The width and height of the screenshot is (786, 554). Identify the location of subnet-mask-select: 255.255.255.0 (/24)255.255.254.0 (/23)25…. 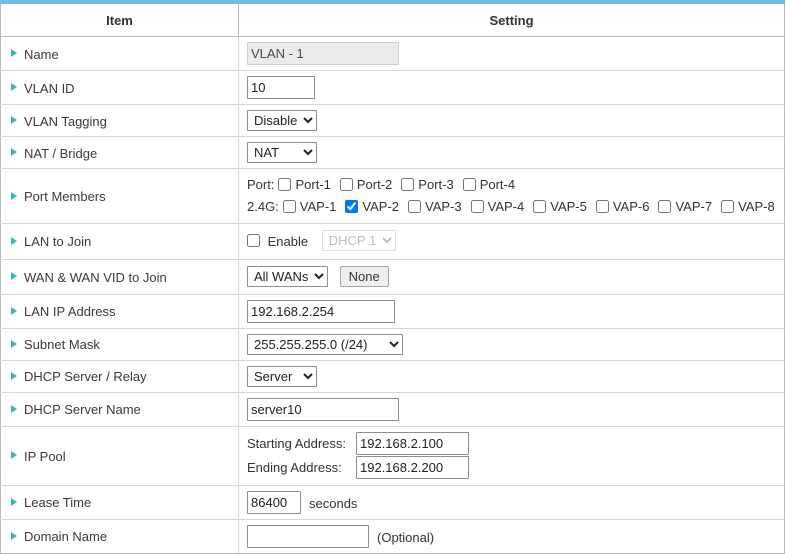
(325, 344).